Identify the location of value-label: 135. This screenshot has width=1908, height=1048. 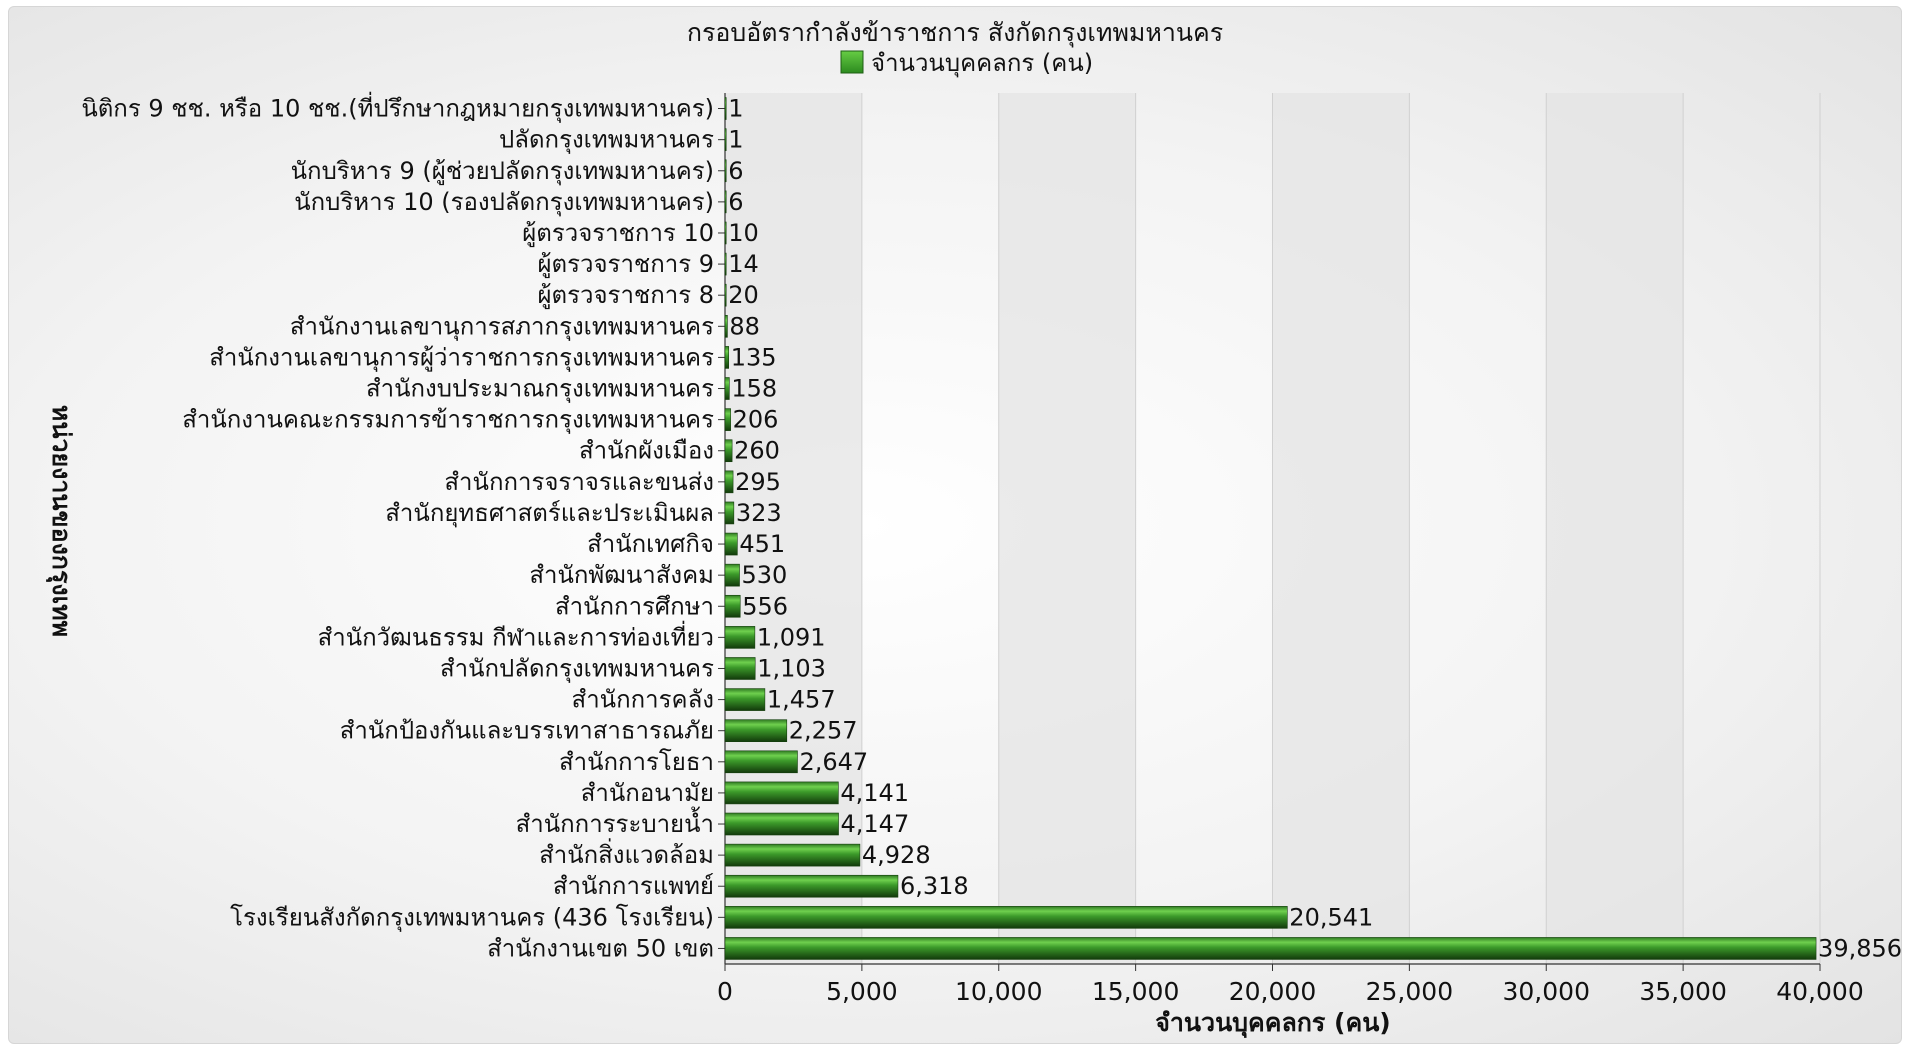
(754, 357).